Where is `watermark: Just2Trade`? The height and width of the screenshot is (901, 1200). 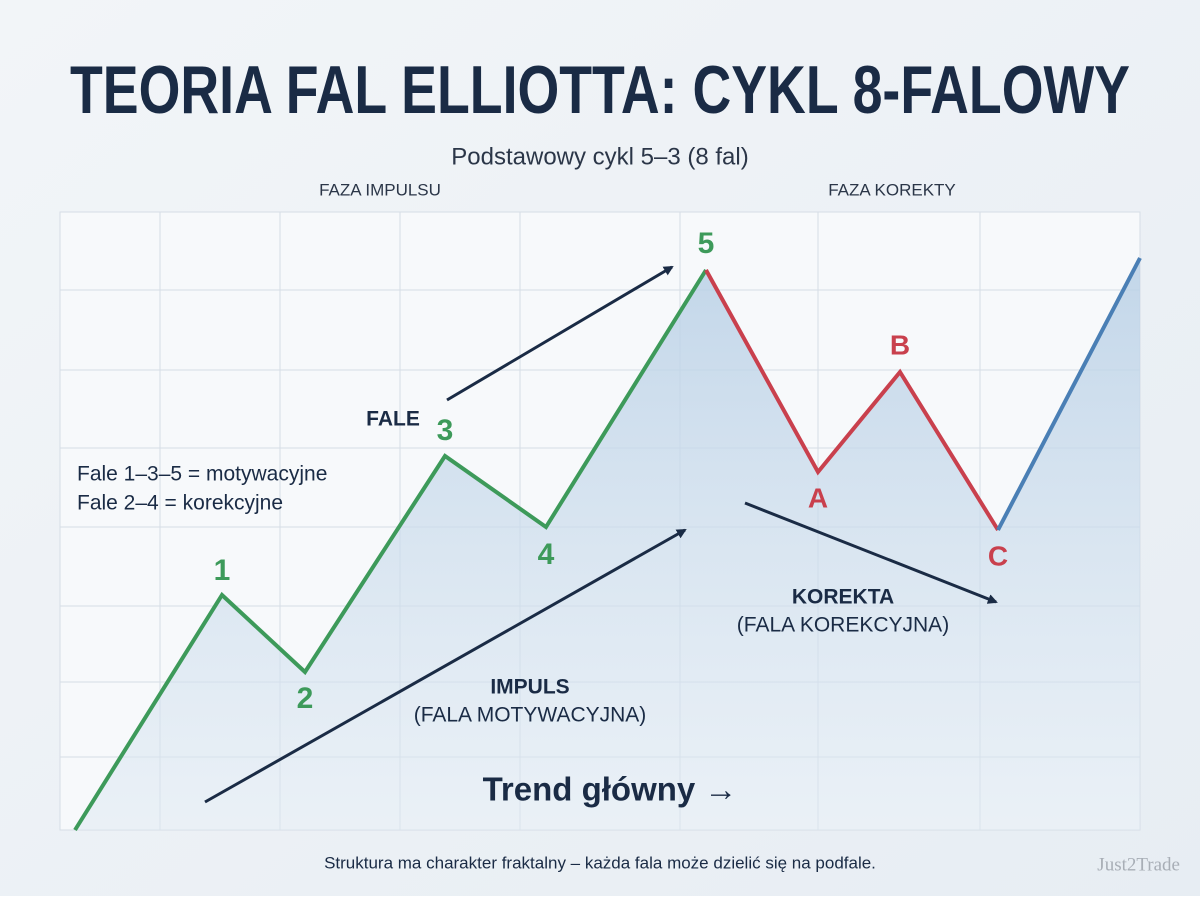 watermark: Just2Trade is located at coordinates (1138, 864).